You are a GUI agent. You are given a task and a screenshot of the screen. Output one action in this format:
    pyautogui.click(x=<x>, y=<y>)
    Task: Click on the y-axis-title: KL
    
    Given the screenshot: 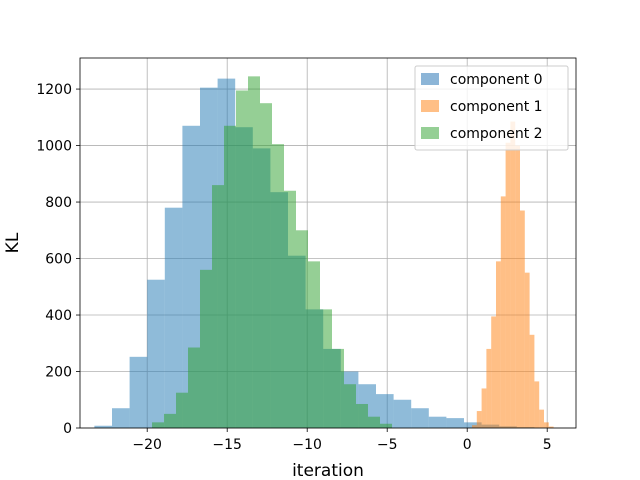 What is the action you would take?
    pyautogui.click(x=13, y=242)
    